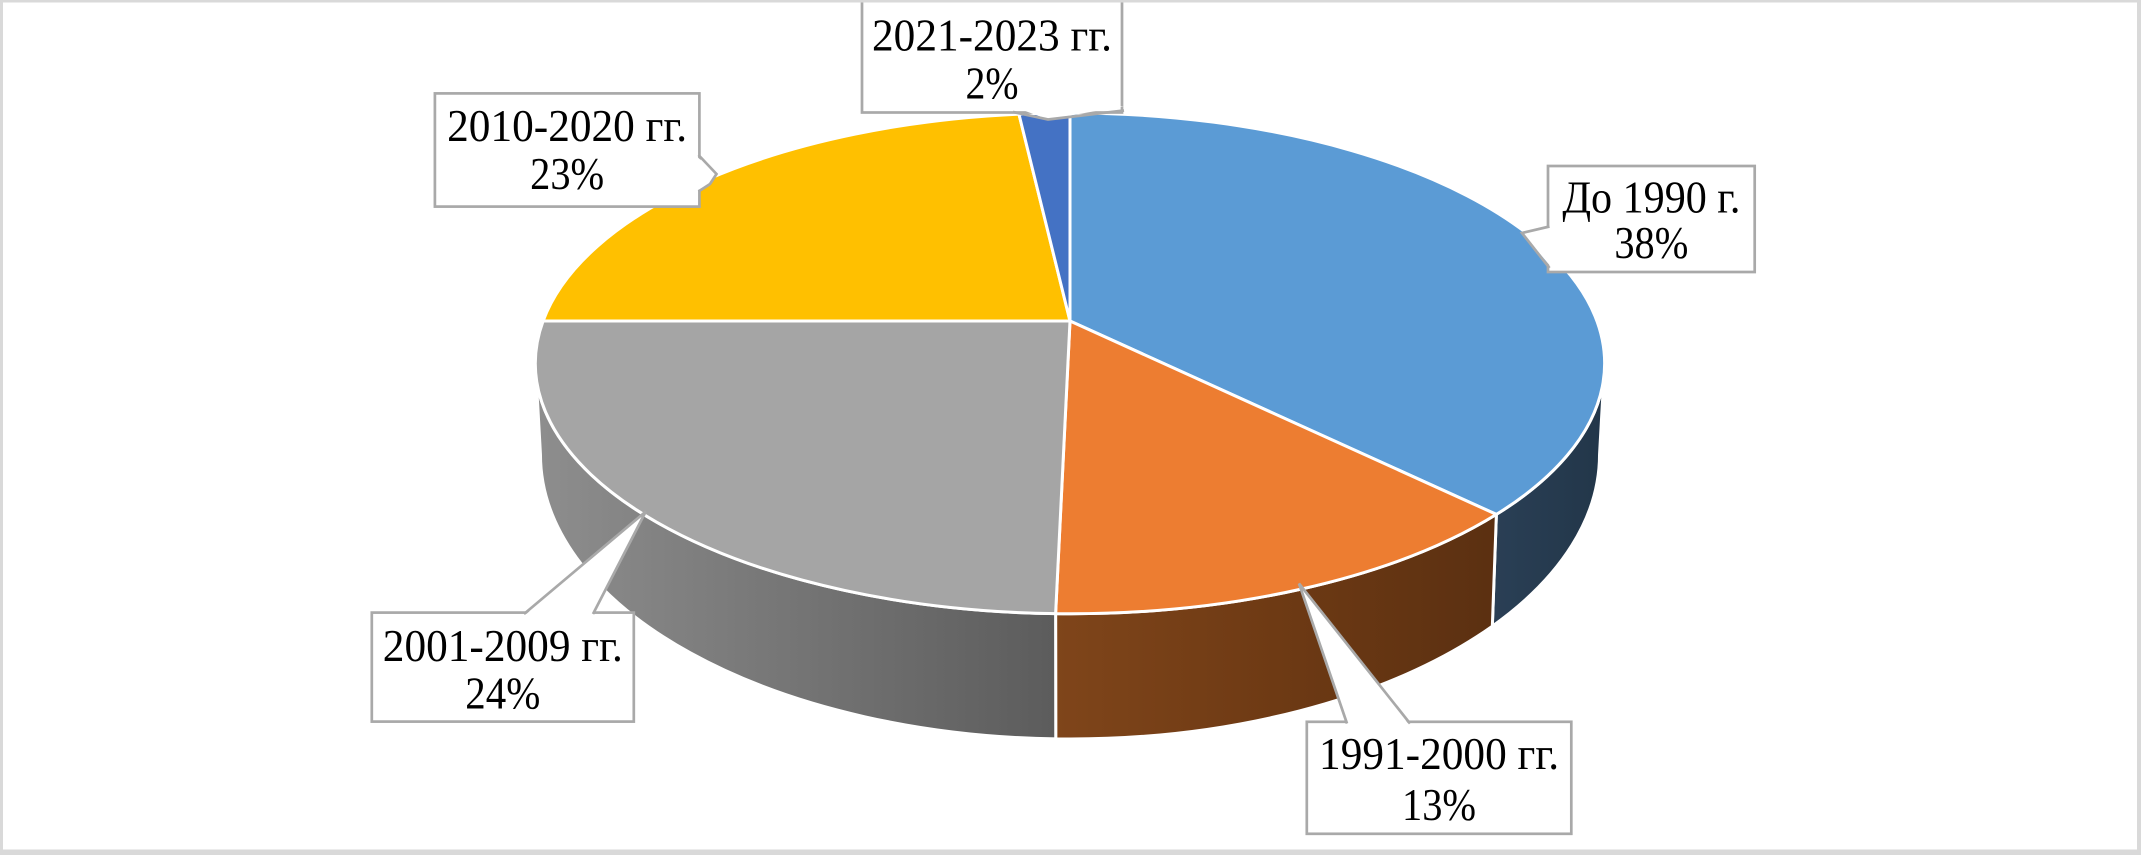 This screenshot has width=2141, height=855. I want to click on svg-text: 2010-2020 гг., so click(567, 125).